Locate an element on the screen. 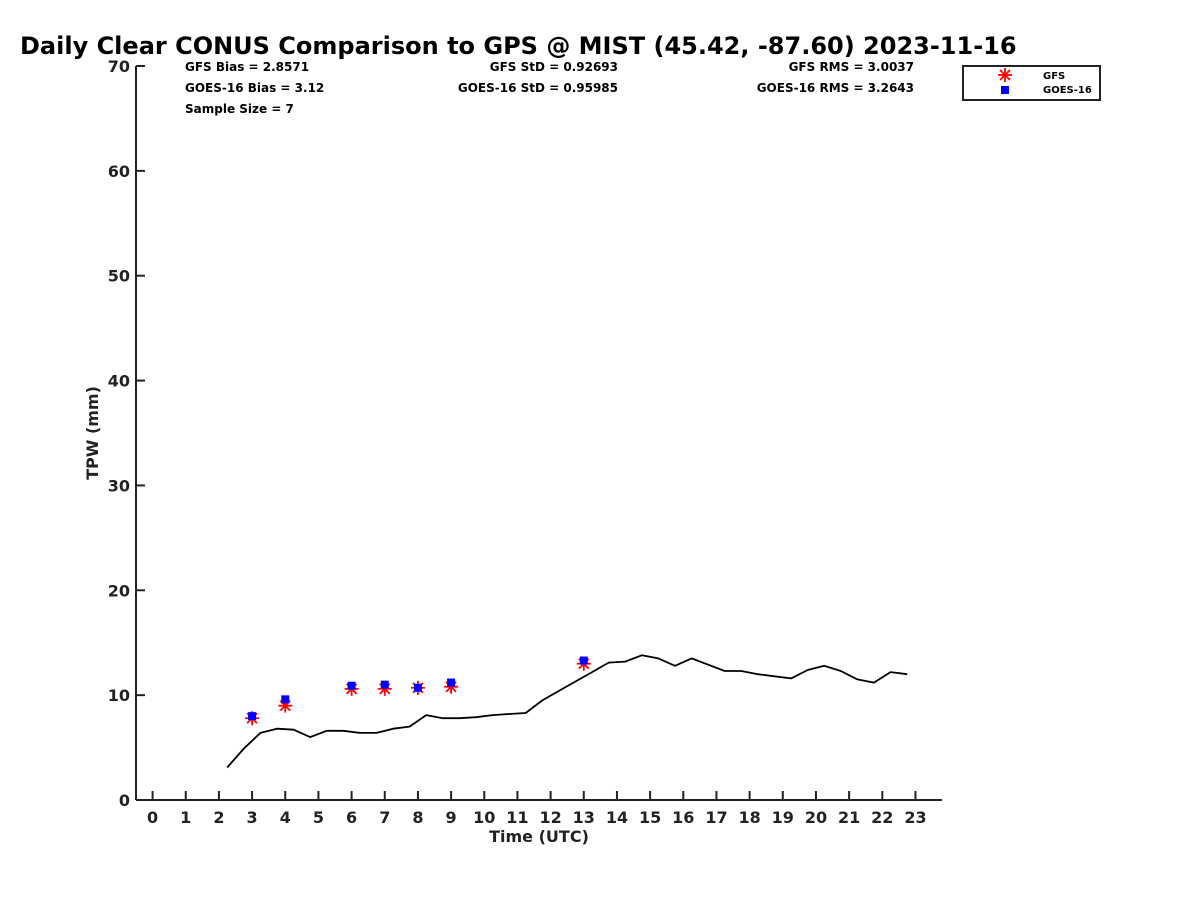 This screenshot has width=1200, height=900. x-tick-label: 23 is located at coordinates (915, 817).